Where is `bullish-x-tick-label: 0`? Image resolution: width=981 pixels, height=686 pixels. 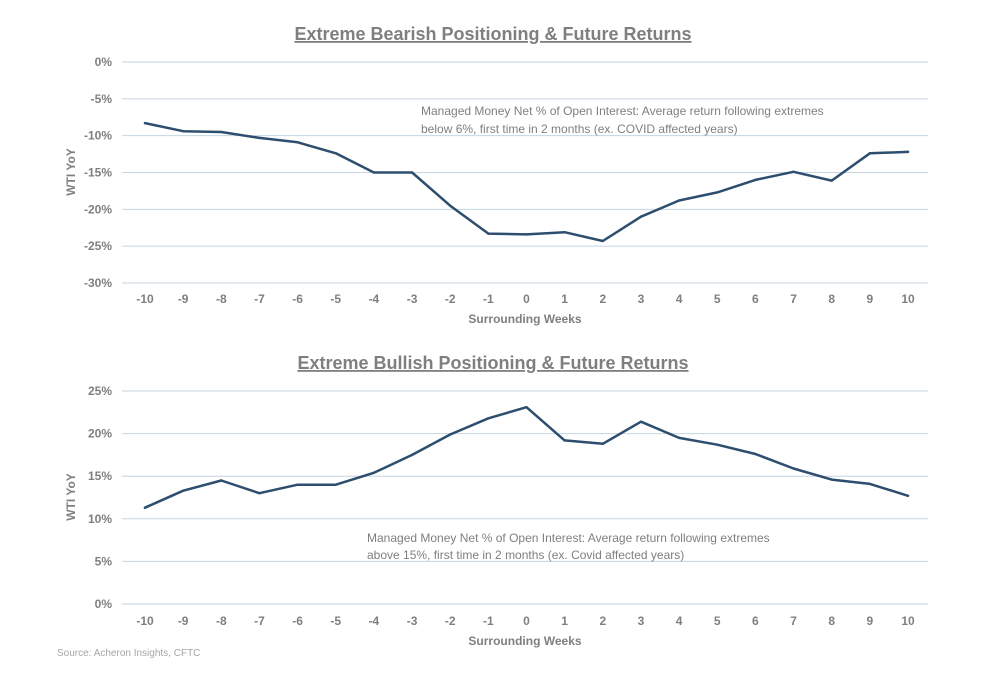 bullish-x-tick-label: 0 is located at coordinates (526, 621).